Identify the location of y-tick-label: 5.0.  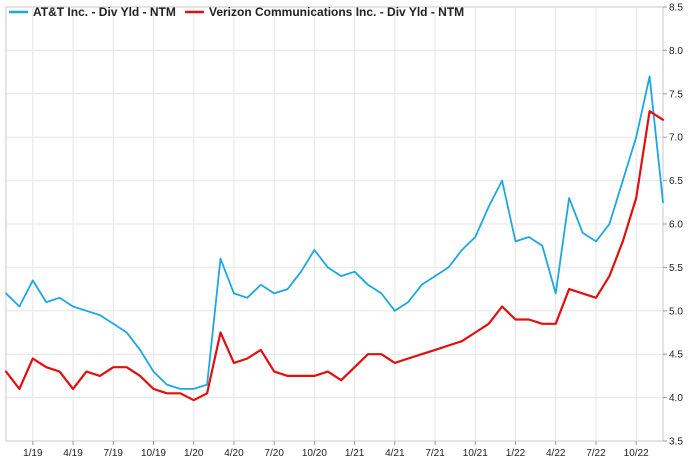
(676, 311).